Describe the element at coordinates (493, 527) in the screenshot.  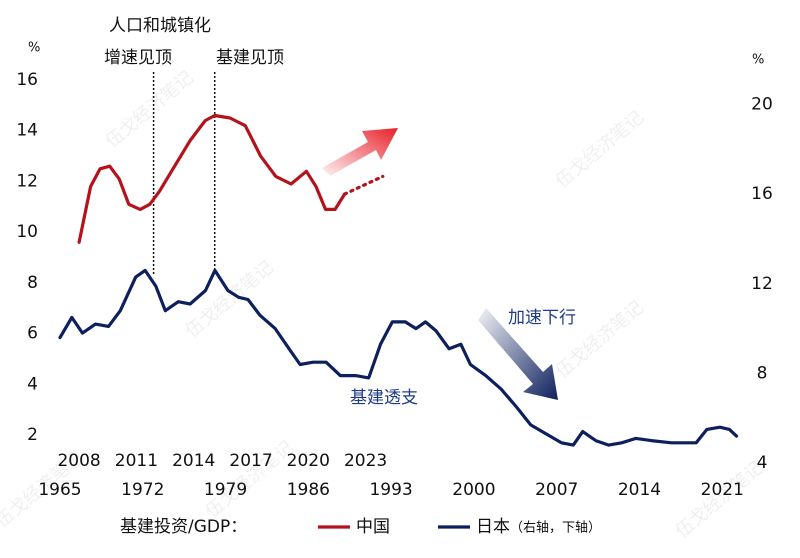
I see `legend-label: 日本` at that location.